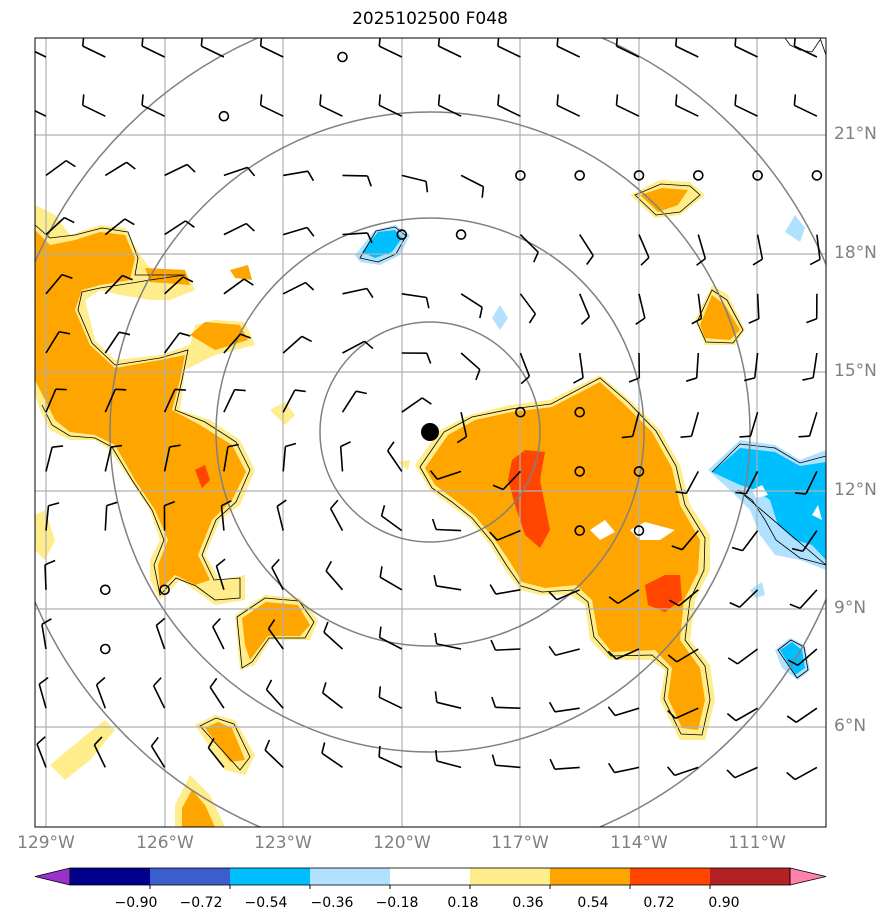 The image size is (896, 924). I want to click on map-title: 2025102500 F048, so click(430, 19).